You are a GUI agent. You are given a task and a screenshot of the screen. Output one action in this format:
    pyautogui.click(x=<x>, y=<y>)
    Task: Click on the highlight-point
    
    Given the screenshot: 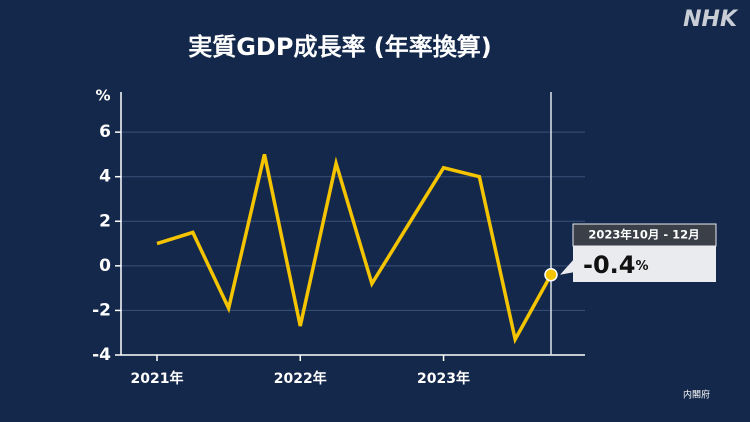 What is the action you would take?
    pyautogui.click(x=551, y=275)
    